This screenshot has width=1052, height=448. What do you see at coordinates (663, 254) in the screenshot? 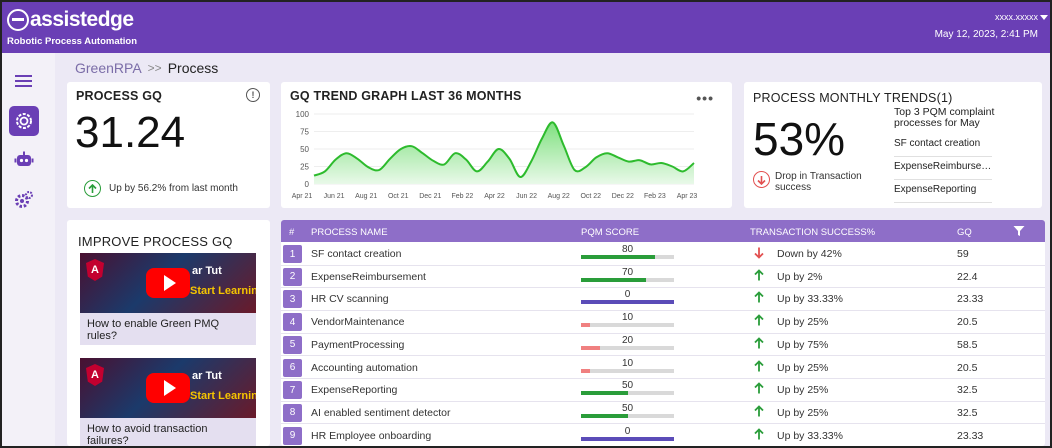
I see `table-row: 1 SF contact creation 80 Down by 42% 59` at bounding box center [663, 254].